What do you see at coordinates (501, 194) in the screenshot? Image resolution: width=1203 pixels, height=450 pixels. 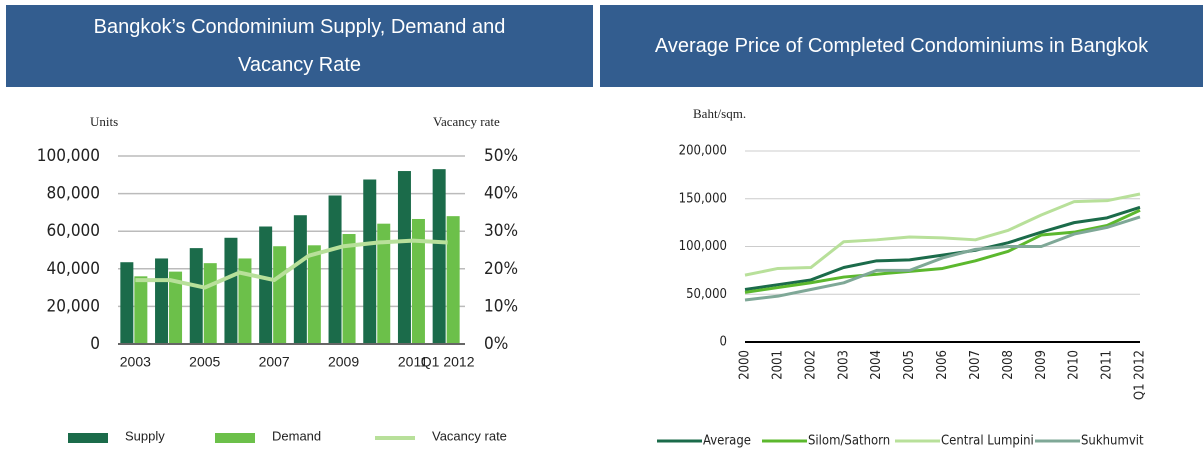 I see `y2-tick-label: 40%` at bounding box center [501, 194].